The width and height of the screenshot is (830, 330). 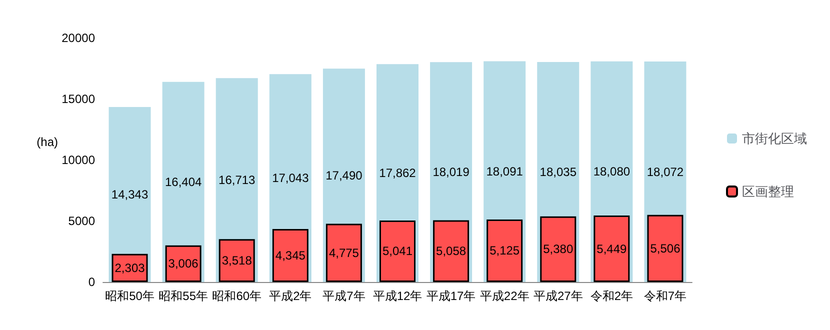 I want to click on data-label: 18,072, so click(x=665, y=171).